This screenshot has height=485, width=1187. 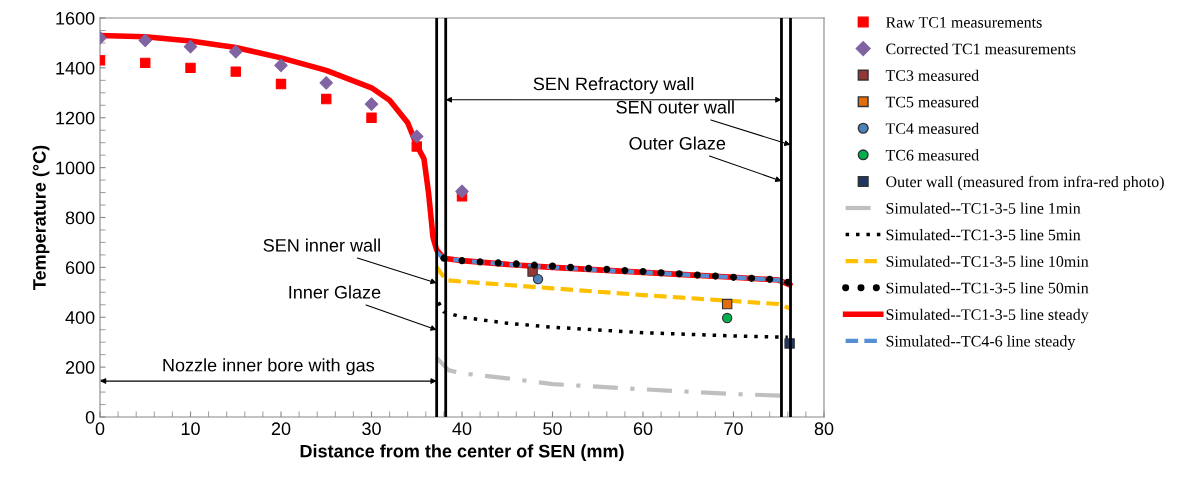 What do you see at coordinates (321, 245) in the screenshot?
I see `annotation: SEN inner wall` at bounding box center [321, 245].